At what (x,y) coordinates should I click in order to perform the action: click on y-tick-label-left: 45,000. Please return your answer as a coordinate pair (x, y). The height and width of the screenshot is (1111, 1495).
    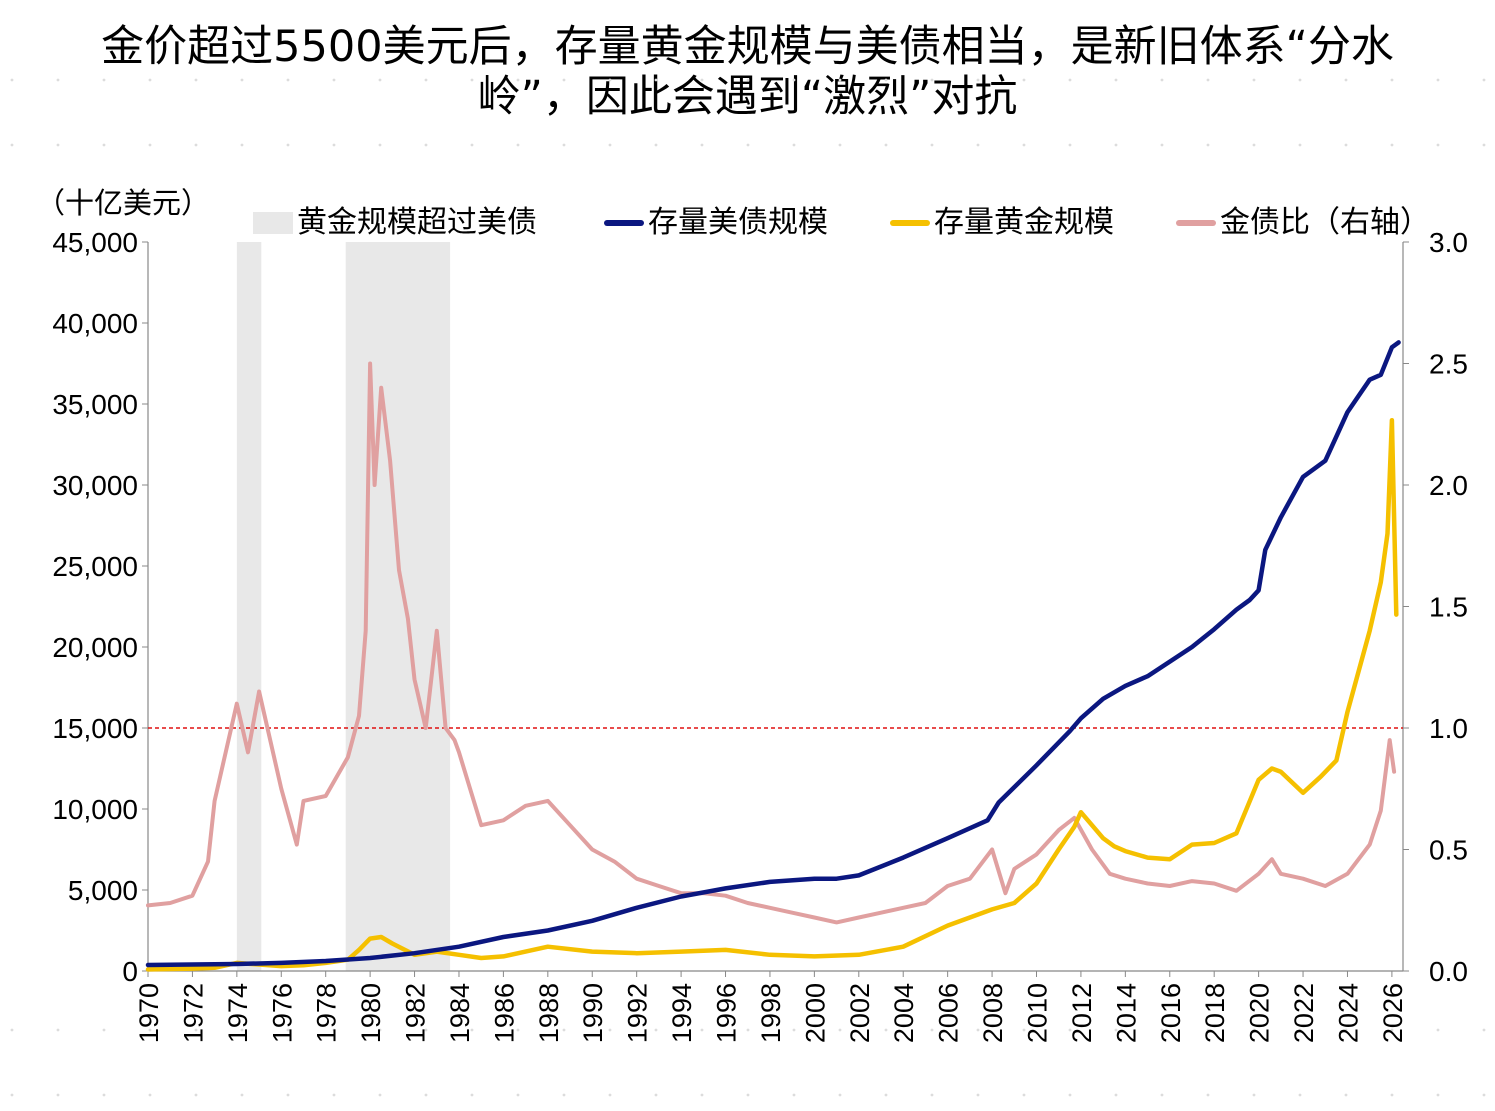
    Looking at the image, I should click on (95, 242).